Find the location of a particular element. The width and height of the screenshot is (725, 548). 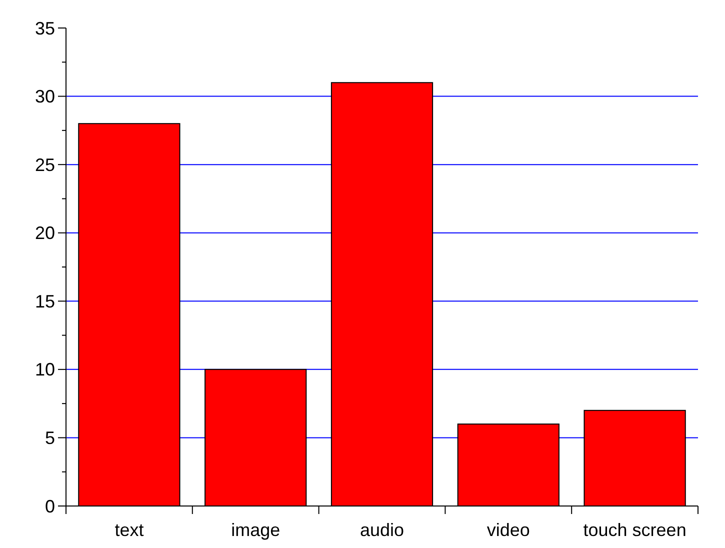

y-tick-label: 15 is located at coordinates (44, 301).